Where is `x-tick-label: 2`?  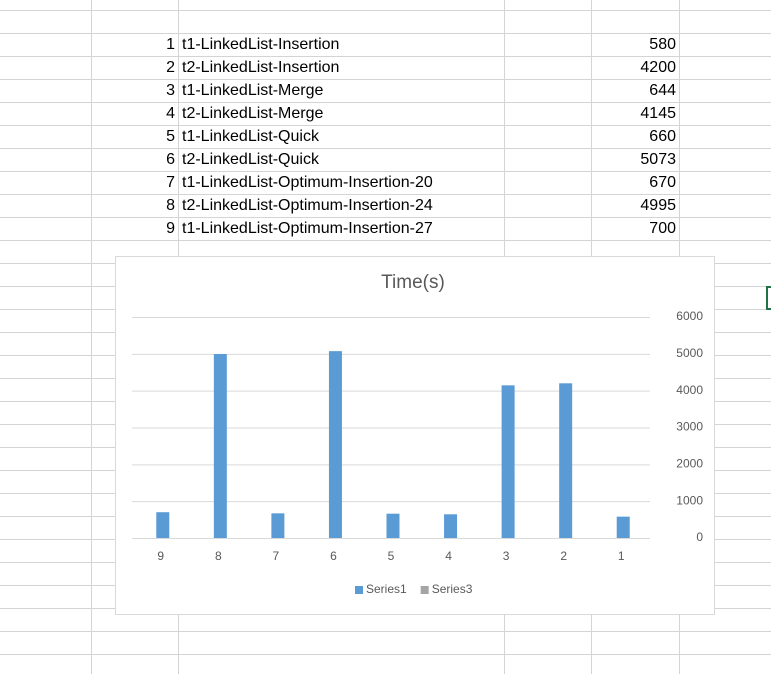 x-tick-label: 2 is located at coordinates (563, 556).